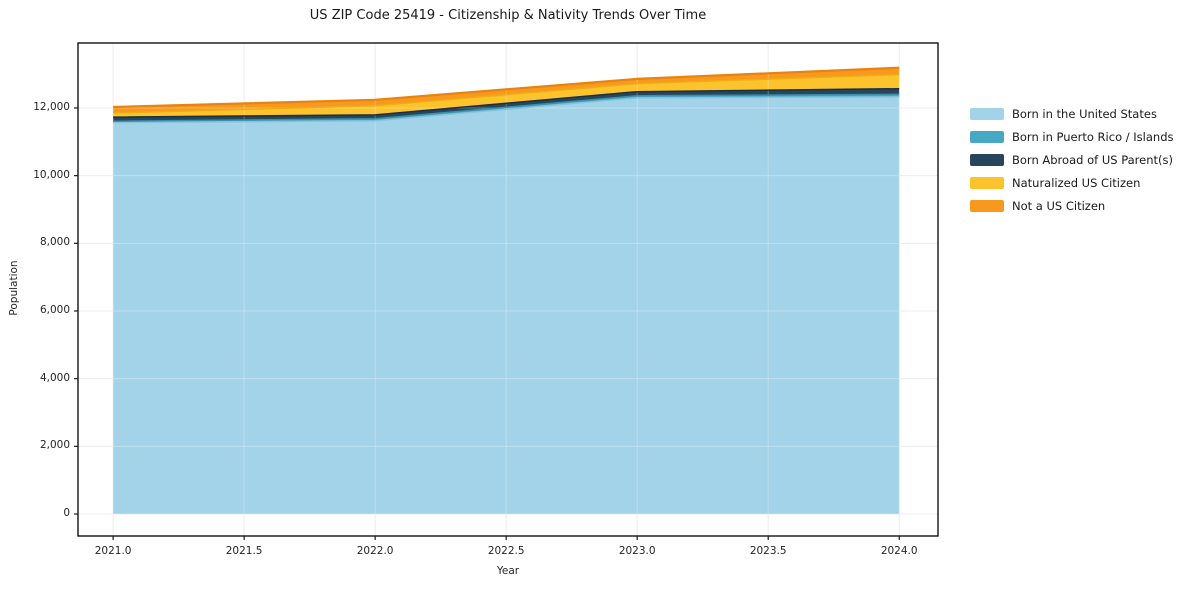  I want to click on x-tick-label: 2024.0, so click(899, 551).